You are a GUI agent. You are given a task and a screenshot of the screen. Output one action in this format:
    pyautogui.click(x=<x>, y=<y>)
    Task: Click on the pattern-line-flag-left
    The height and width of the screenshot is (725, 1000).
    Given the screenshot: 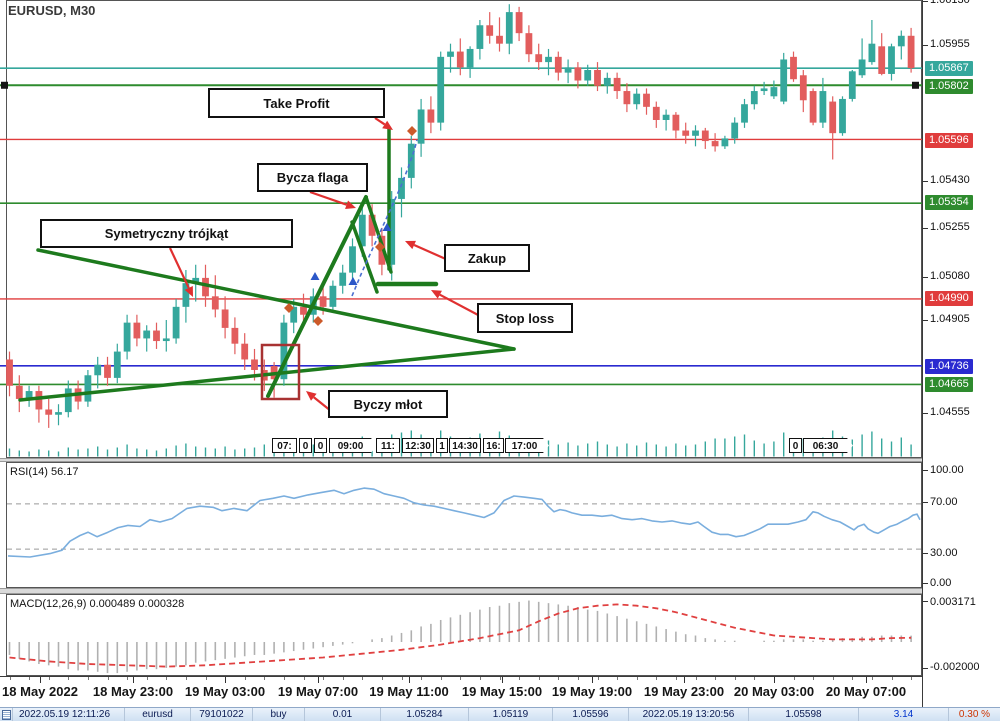 What is the action you would take?
    pyautogui.click(x=364, y=257)
    